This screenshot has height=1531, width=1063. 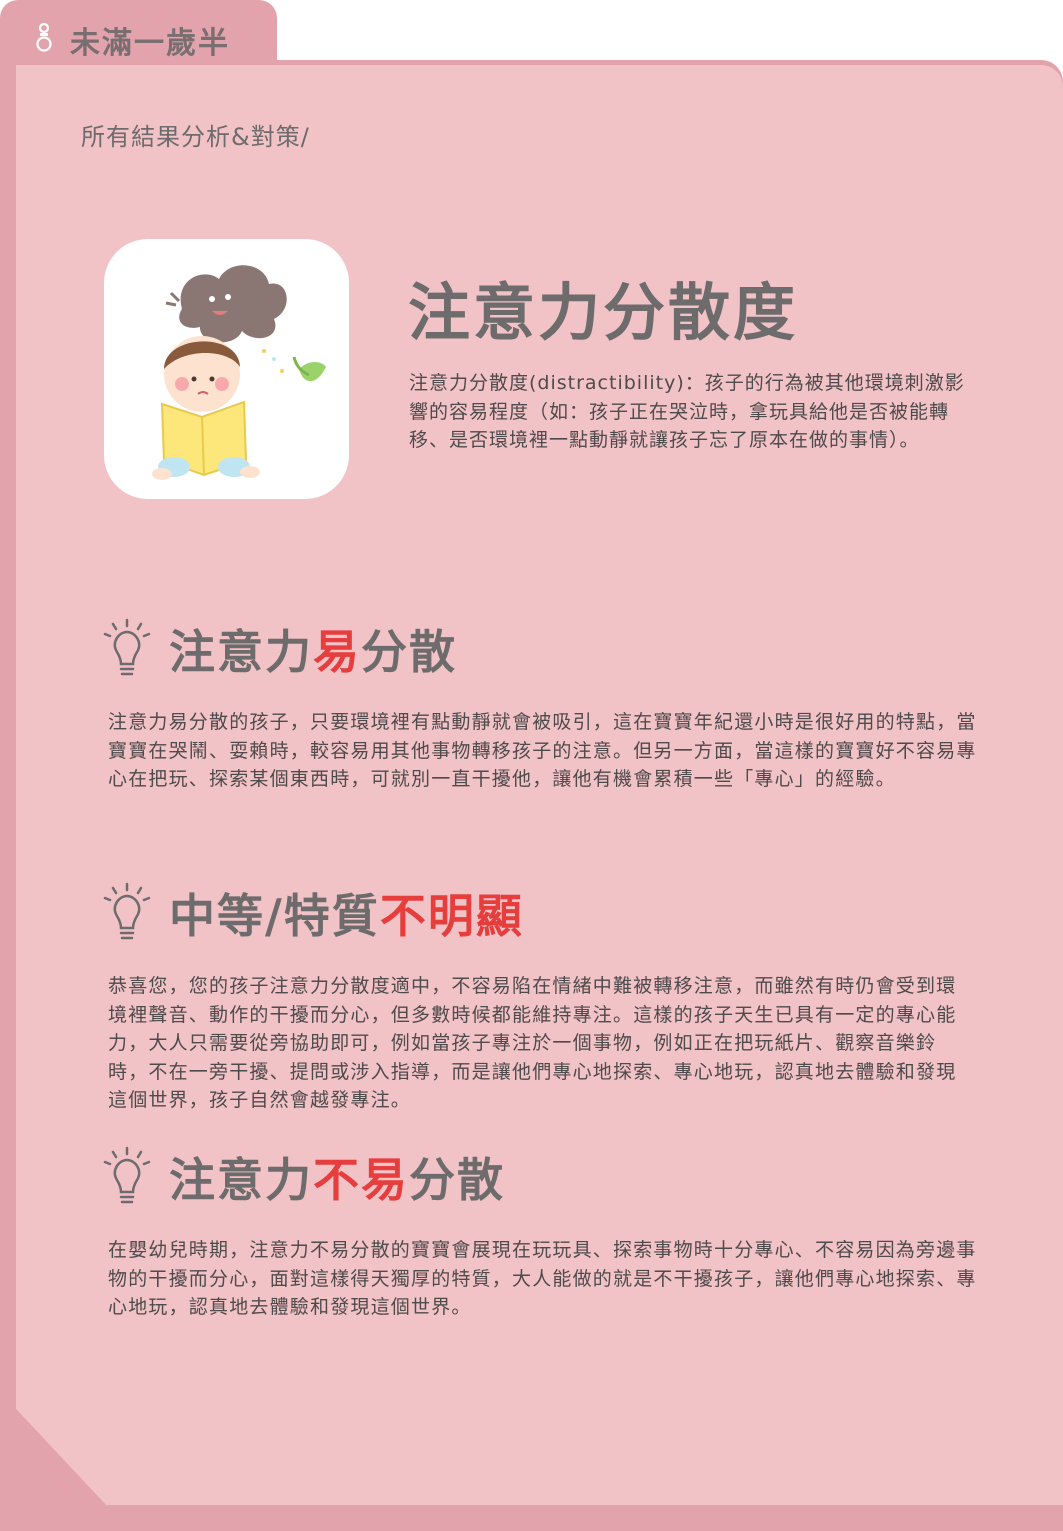 I want to click on section-title: 中等/特質不明顯, so click(x=346, y=916).